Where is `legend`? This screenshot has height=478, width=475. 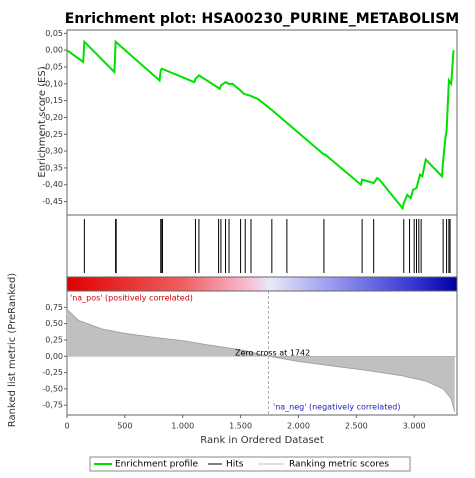
legend is located at coordinates (250, 464).